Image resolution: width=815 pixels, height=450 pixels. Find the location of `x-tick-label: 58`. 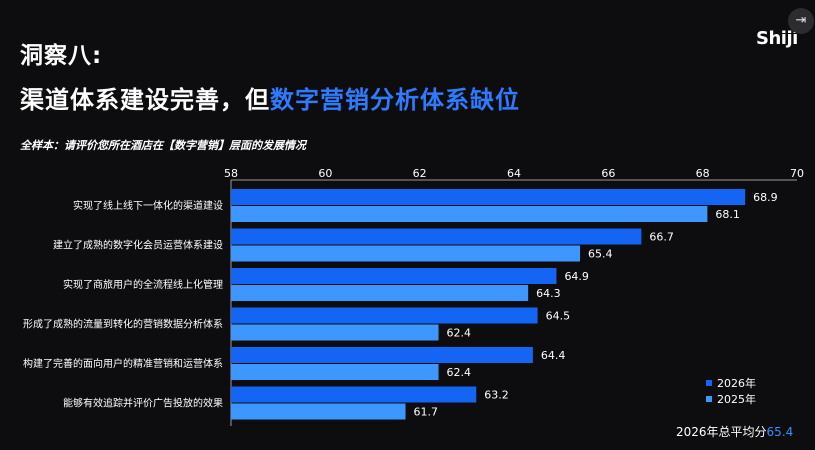

x-tick-label: 58 is located at coordinates (231, 173).